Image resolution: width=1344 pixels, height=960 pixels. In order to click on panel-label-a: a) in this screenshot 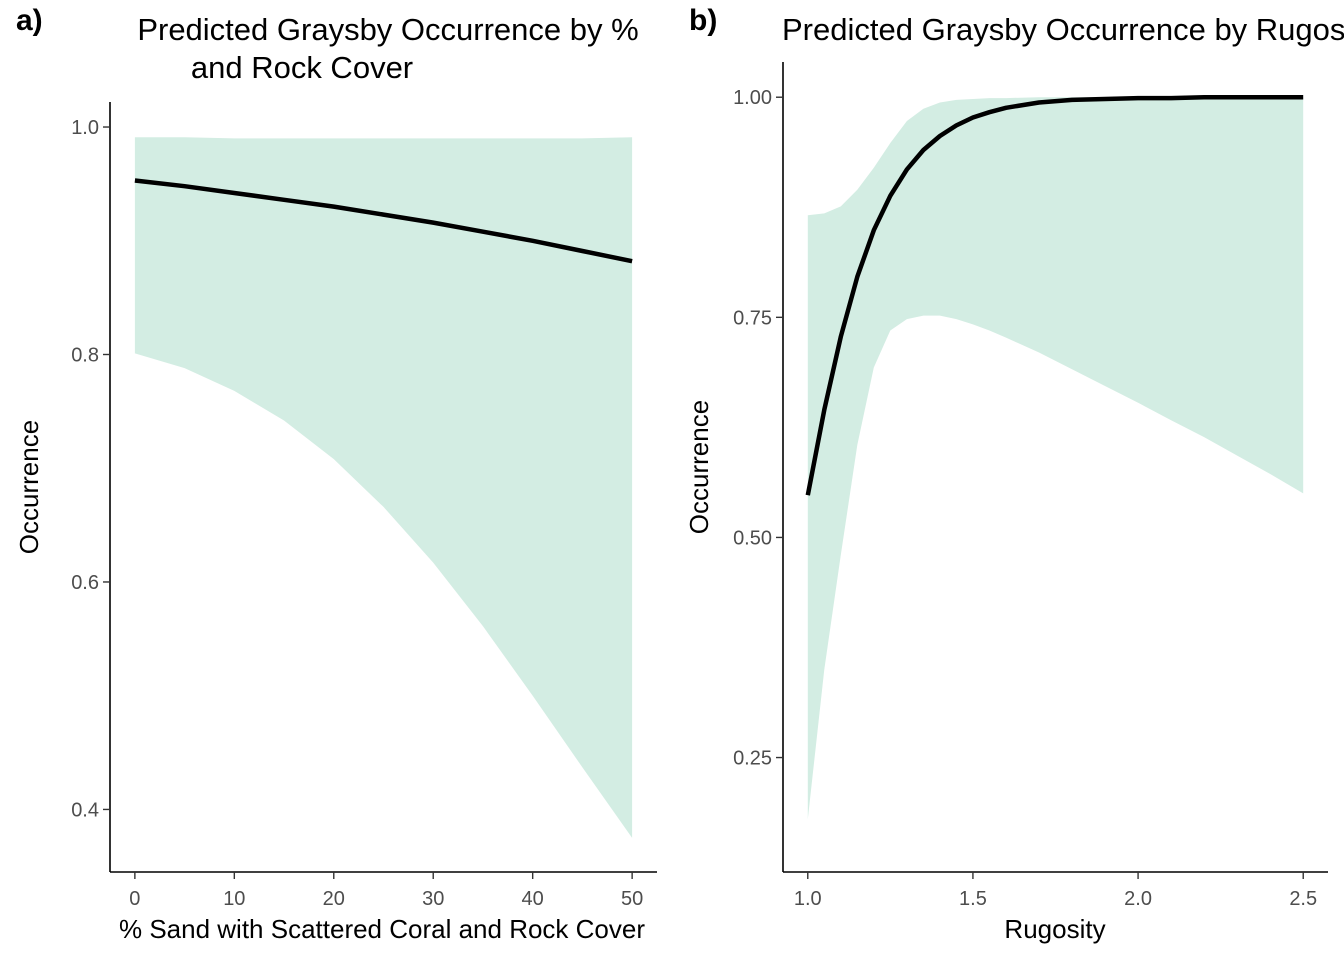, I will do `click(29, 20)`.